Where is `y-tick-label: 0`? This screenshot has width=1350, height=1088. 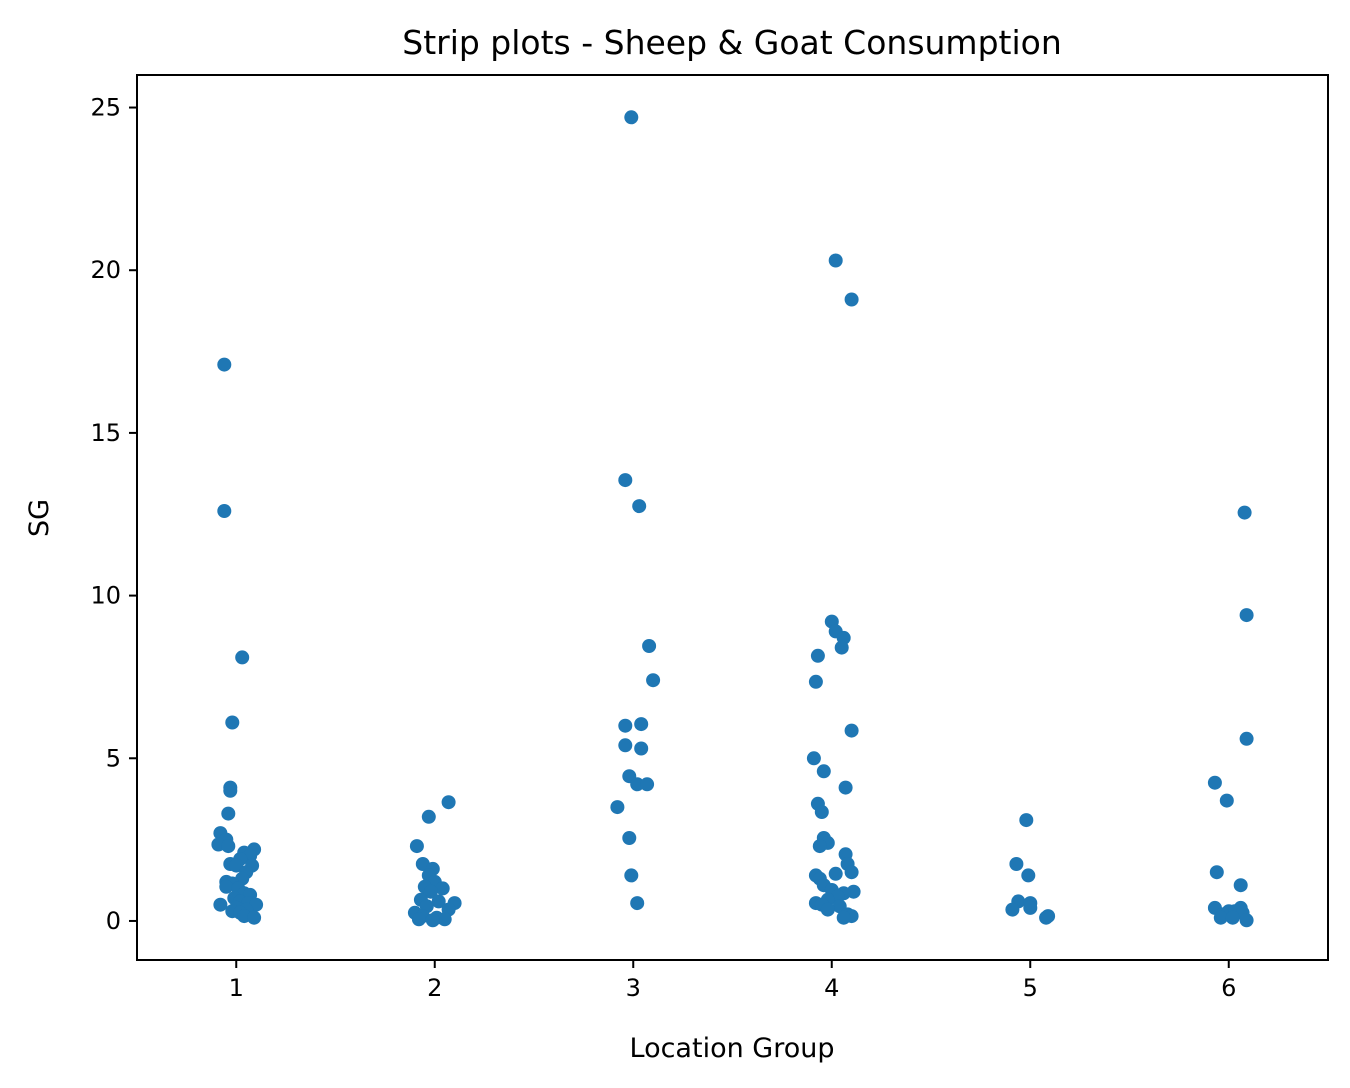
y-tick-label: 0 is located at coordinates (113, 921).